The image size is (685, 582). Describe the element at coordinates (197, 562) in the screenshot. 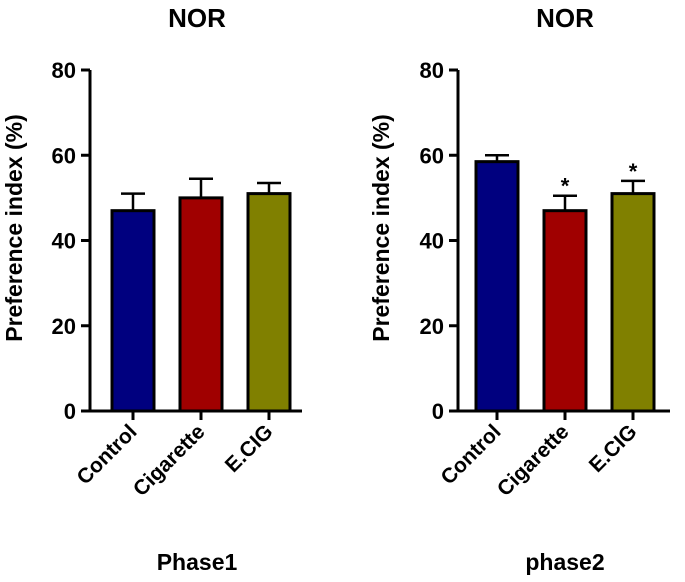

I see `x-axis-label: Phase1` at that location.